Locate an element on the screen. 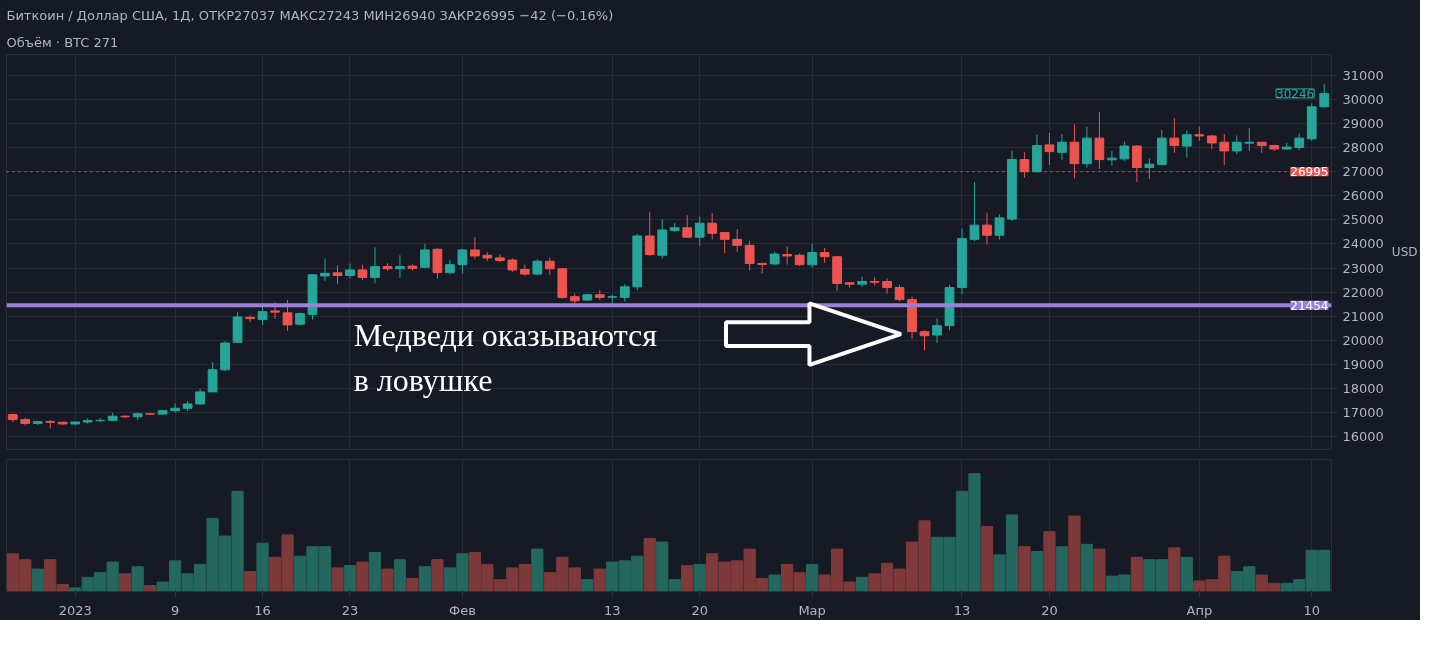  y-tick-label: 18000 is located at coordinates (1363, 389).